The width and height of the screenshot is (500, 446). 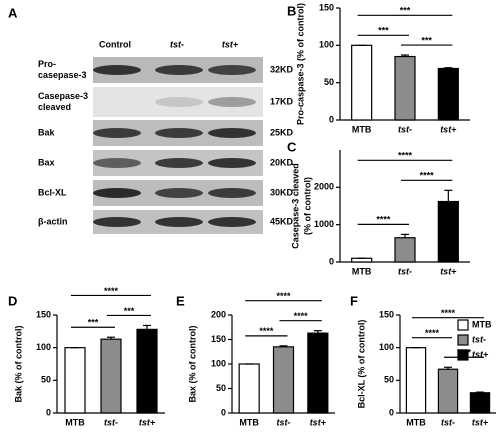 I want to click on panel-label: C, so click(x=292, y=146).